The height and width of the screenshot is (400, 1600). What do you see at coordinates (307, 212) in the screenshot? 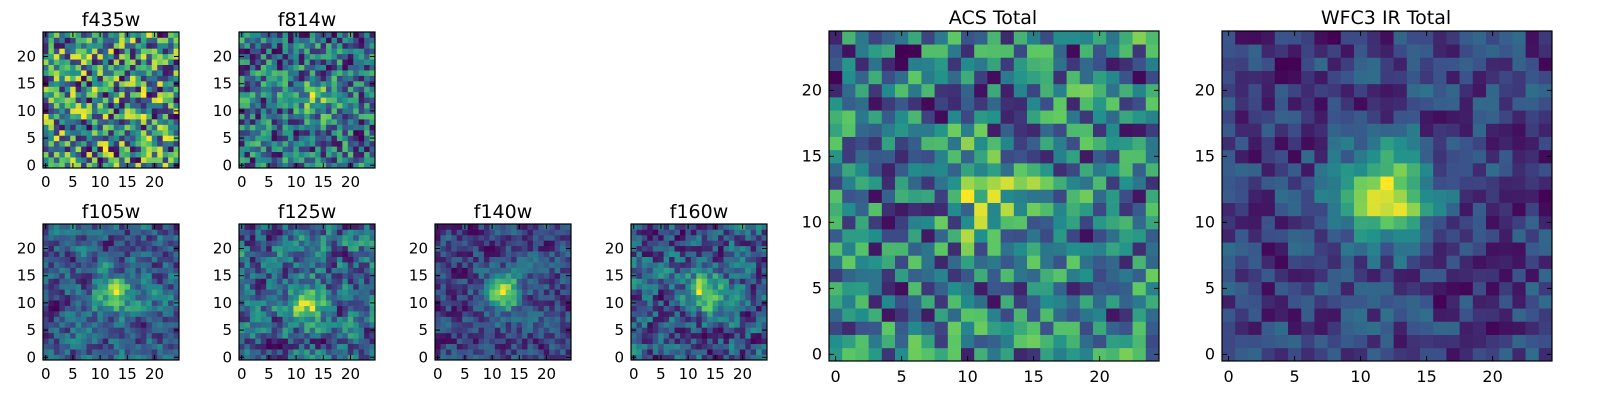
I see `panel-title: f125w` at bounding box center [307, 212].